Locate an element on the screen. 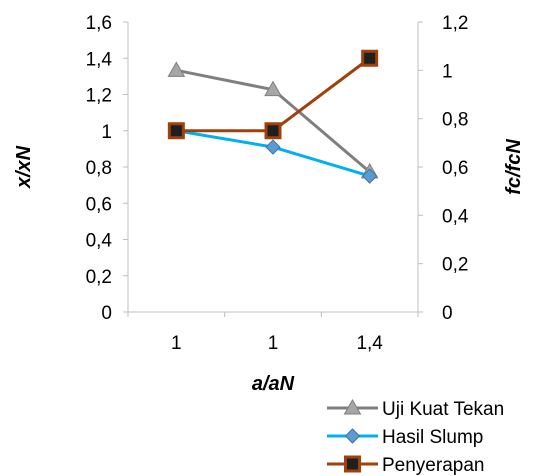 This screenshot has width=542, height=476. y-left-tick-label: 0,2 is located at coordinates (99, 277).